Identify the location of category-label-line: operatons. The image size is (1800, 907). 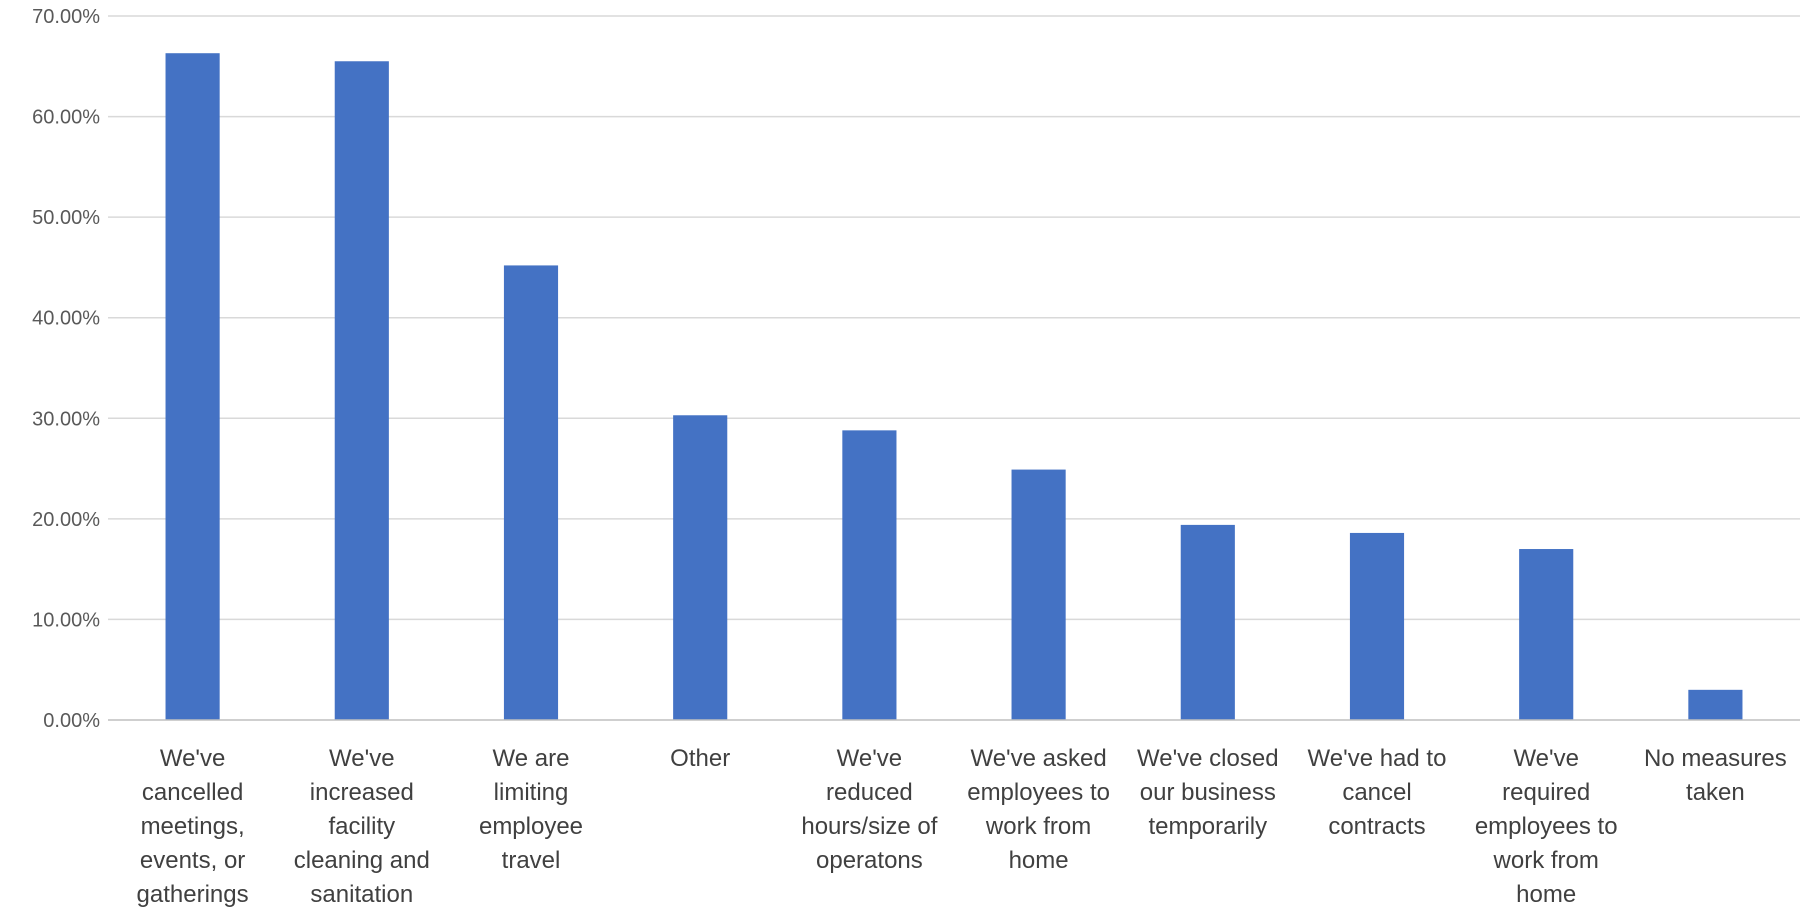
(869, 860).